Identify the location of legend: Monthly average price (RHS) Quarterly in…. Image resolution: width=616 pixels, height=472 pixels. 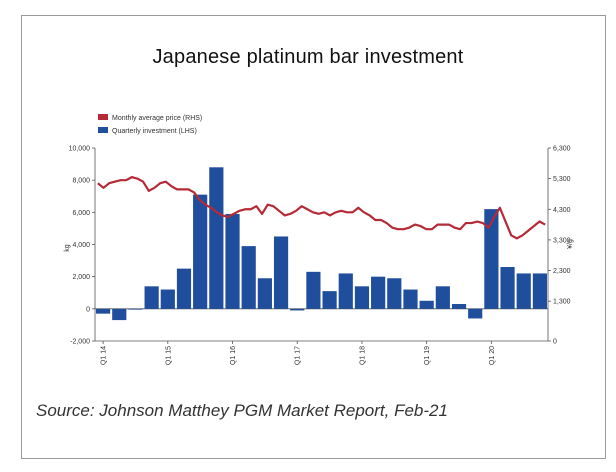
(150, 124).